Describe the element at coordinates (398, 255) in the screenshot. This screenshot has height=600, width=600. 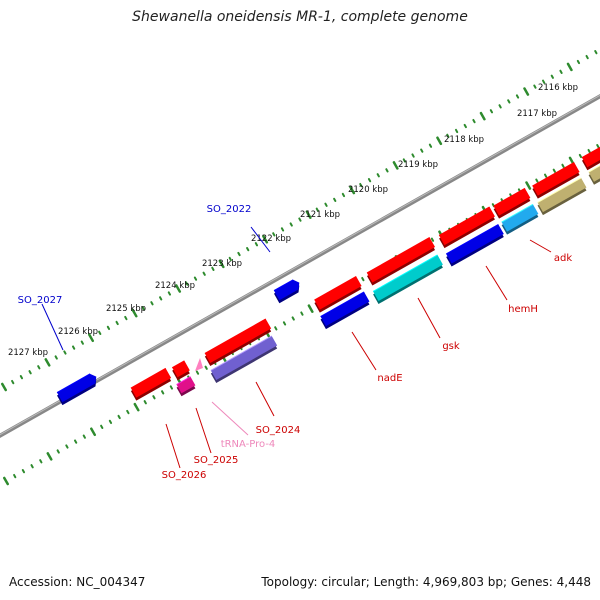
I see `gene-gsk-edge` at that location.